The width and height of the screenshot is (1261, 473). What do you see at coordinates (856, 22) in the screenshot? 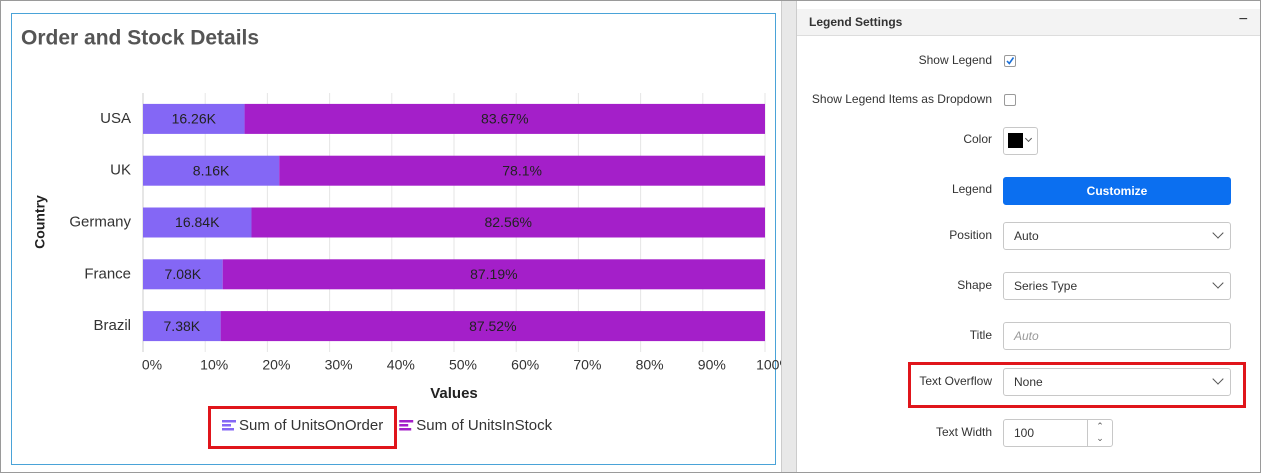
I see `panel-title: Legend Settings` at bounding box center [856, 22].